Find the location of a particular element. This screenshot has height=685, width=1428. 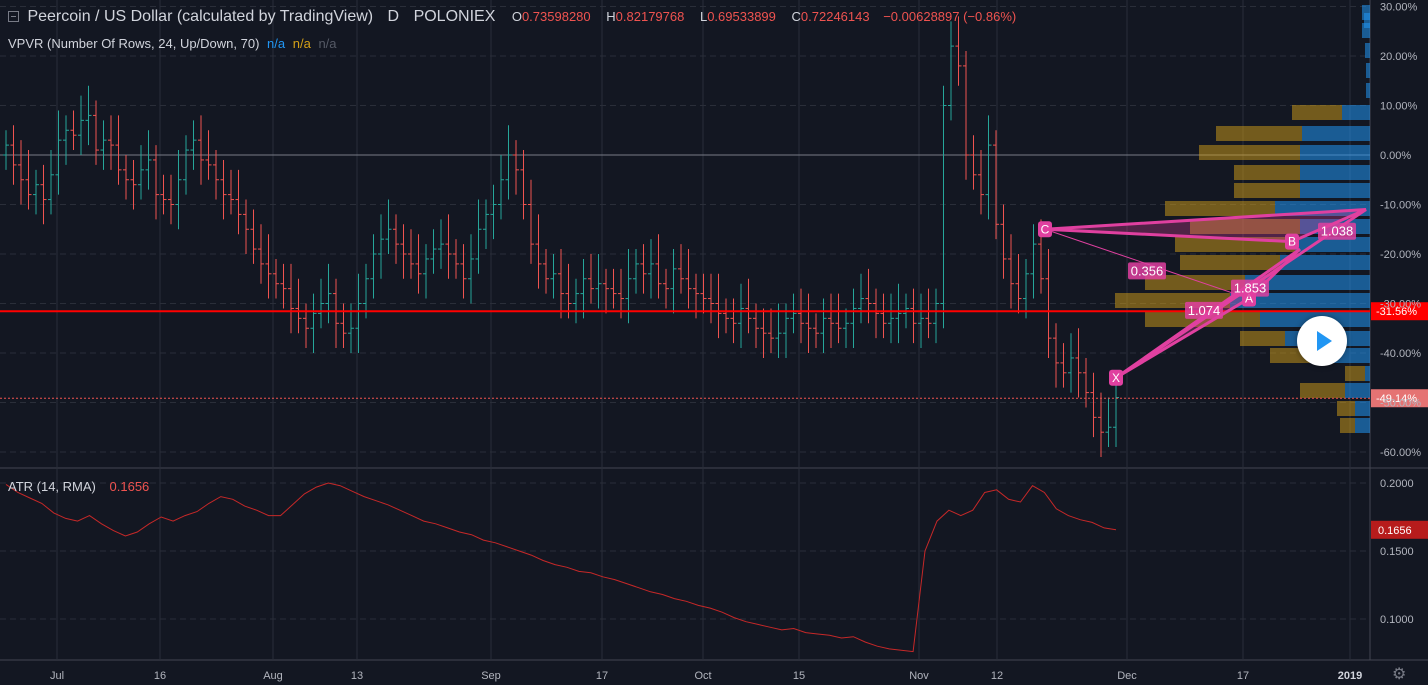

pattern-point-label: C is located at coordinates (1045, 229).